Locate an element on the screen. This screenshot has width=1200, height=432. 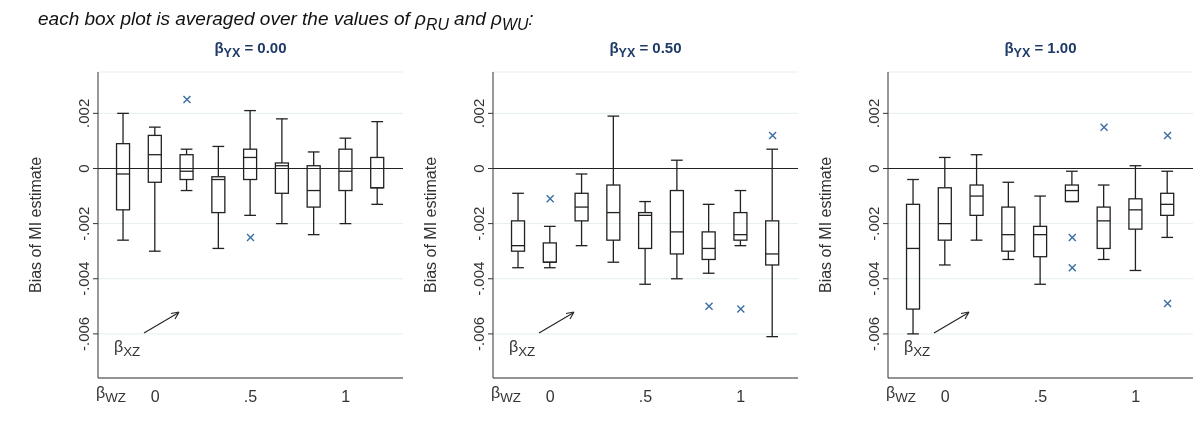
chart-title: β$_{YX}$ = 1.00 is located at coordinates (1040, 49).